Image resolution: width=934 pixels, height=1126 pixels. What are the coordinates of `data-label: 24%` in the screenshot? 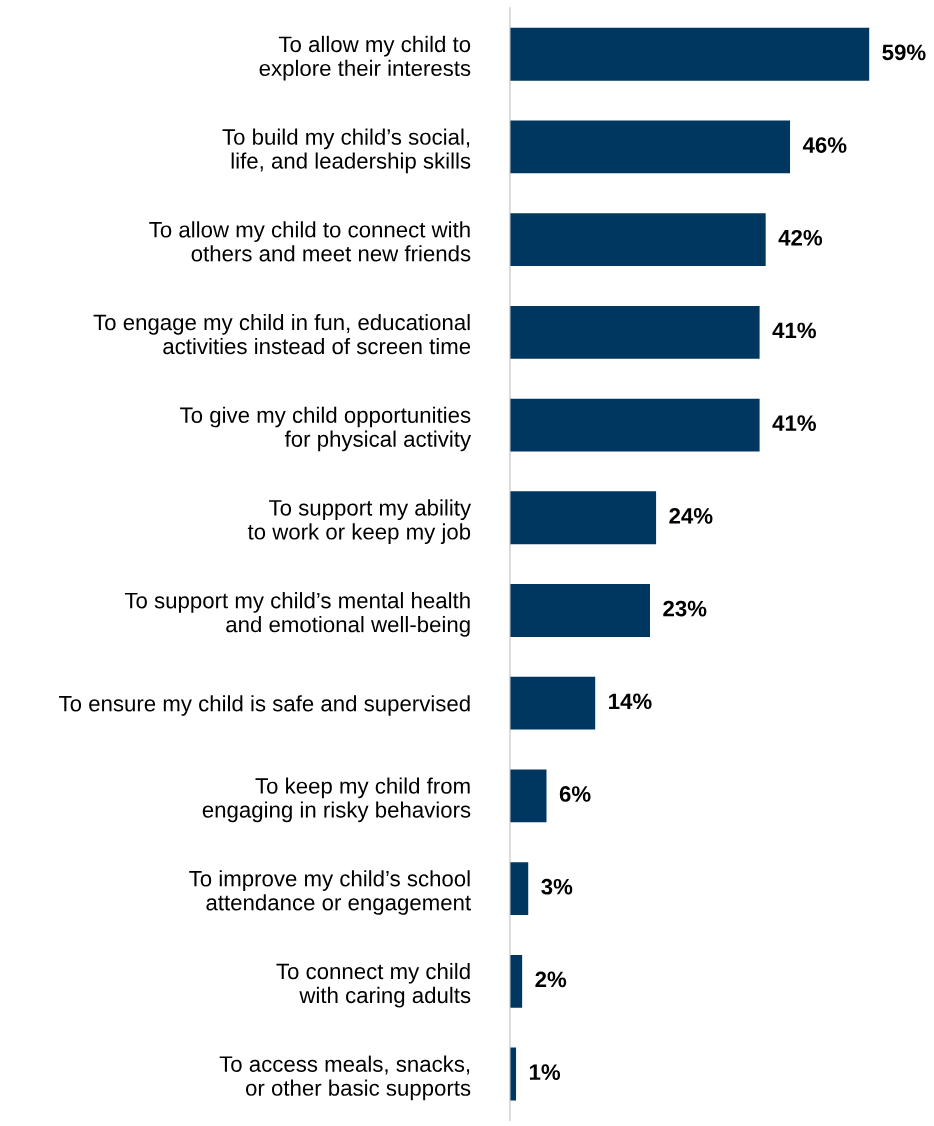 It's located at (691, 516).